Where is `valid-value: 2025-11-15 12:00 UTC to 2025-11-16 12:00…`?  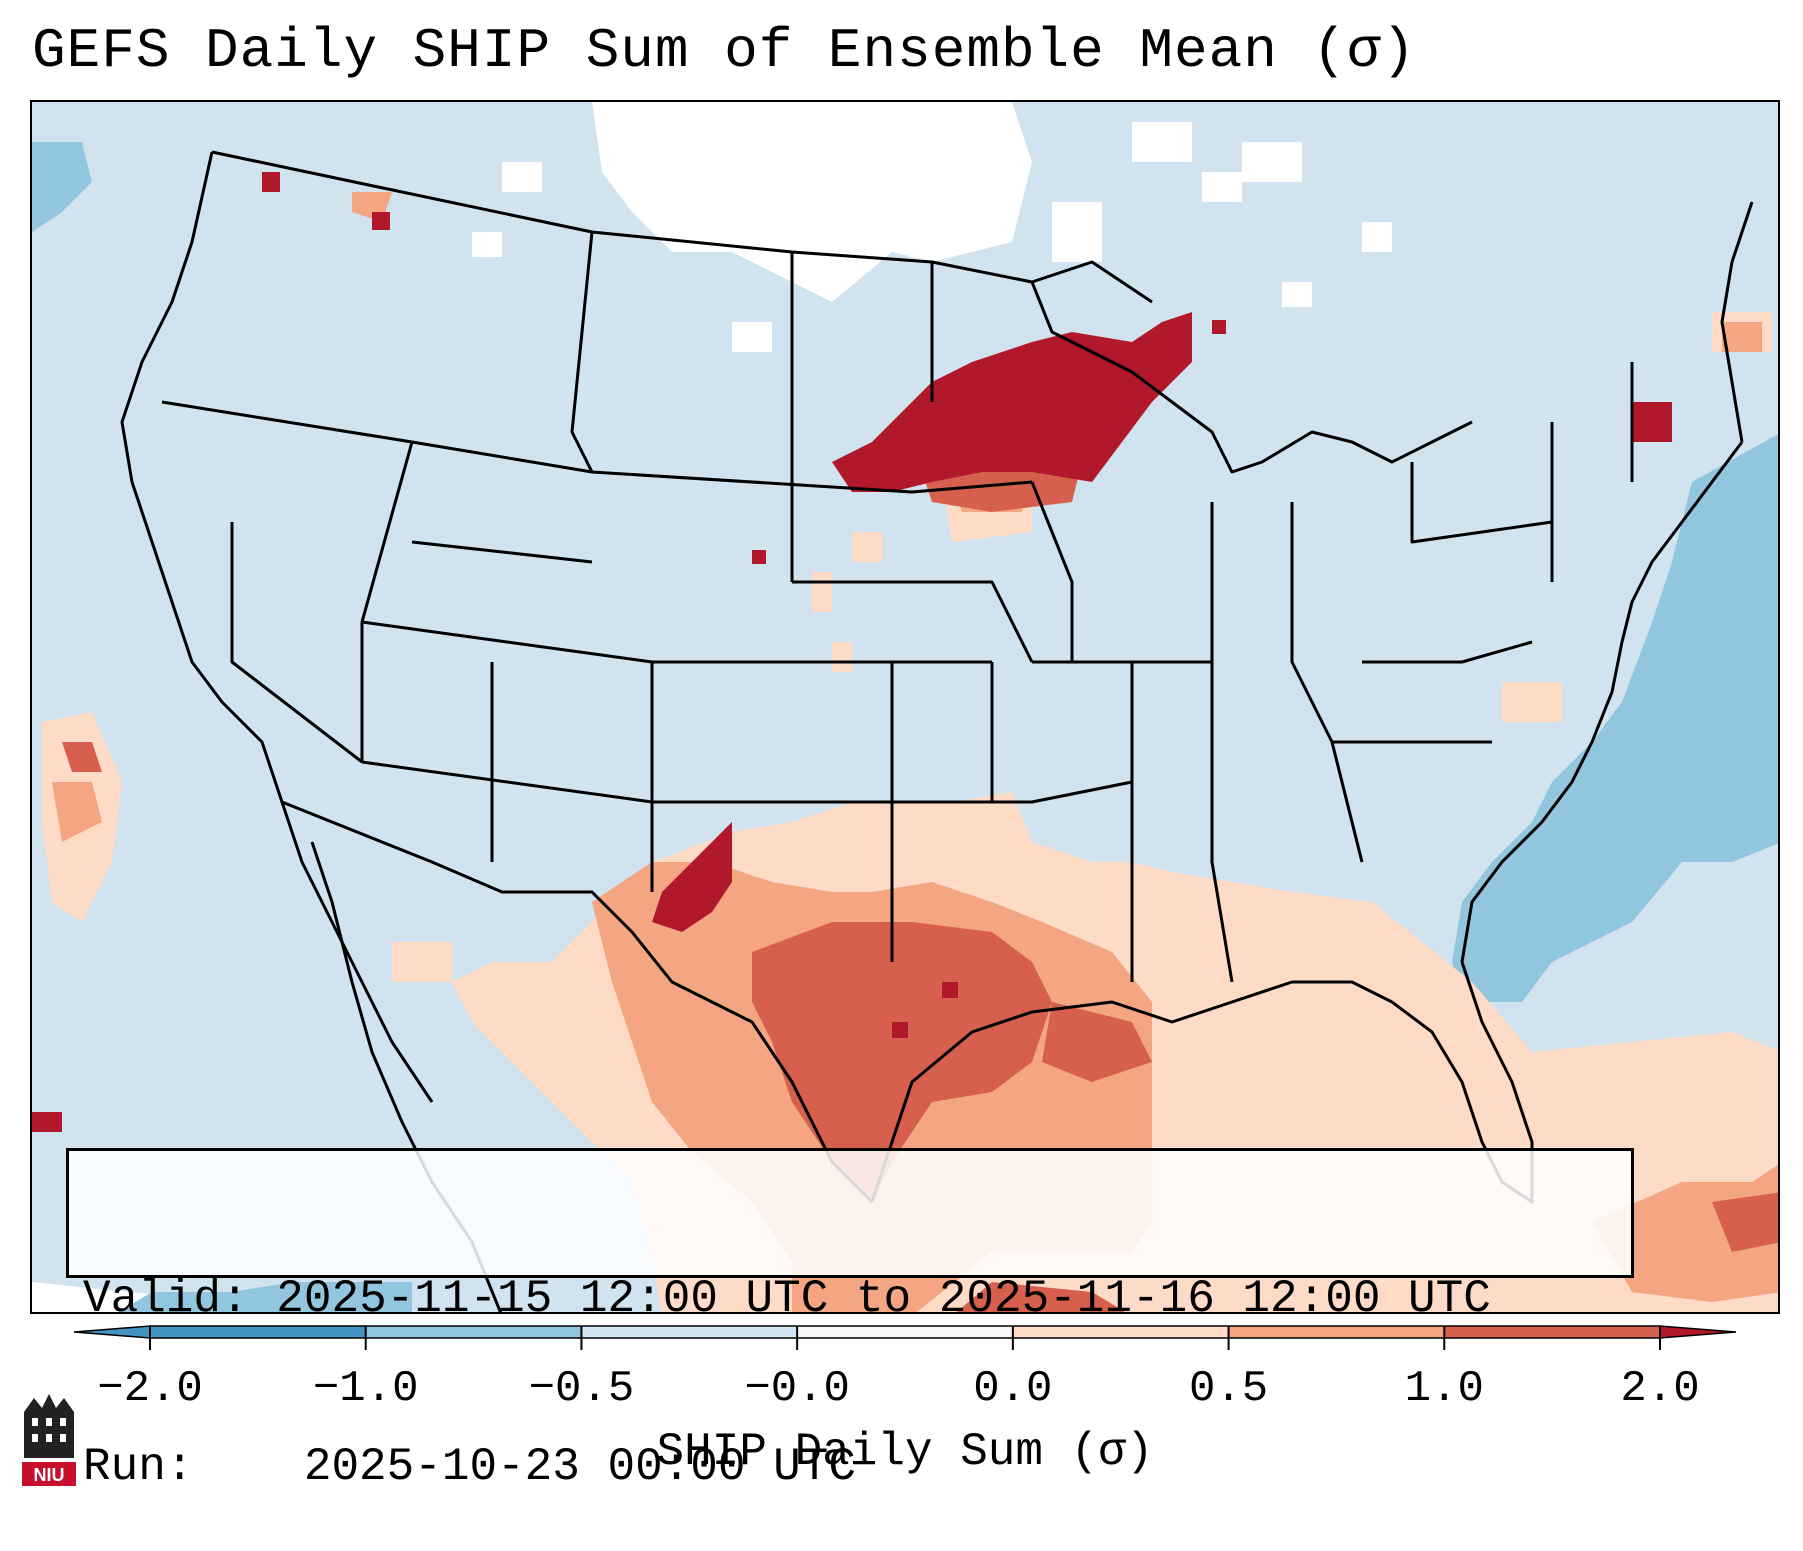 valid-value: 2025-11-15 12:00 UTC to 2025-11-16 12:00… is located at coordinates (883, 1299).